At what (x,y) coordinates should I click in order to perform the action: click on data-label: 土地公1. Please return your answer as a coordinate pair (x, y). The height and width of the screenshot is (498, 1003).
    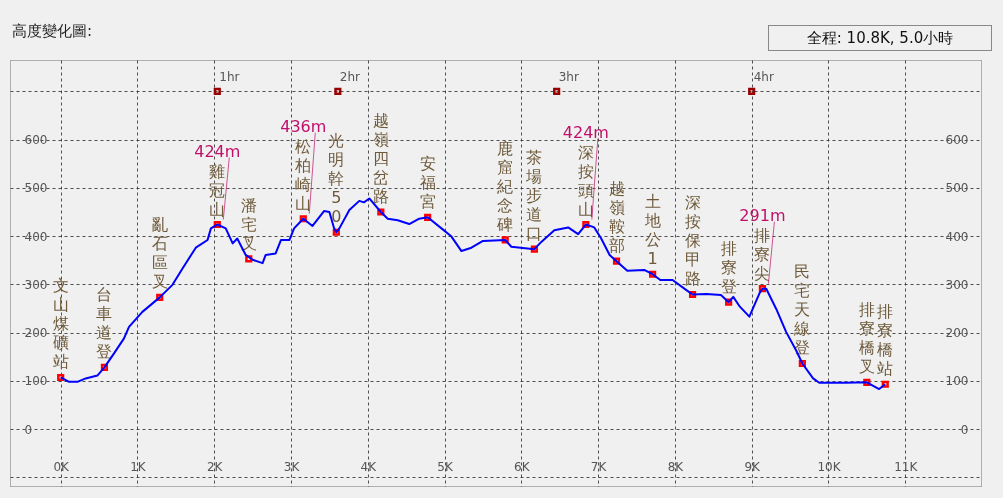
    Looking at the image, I should click on (652, 230).